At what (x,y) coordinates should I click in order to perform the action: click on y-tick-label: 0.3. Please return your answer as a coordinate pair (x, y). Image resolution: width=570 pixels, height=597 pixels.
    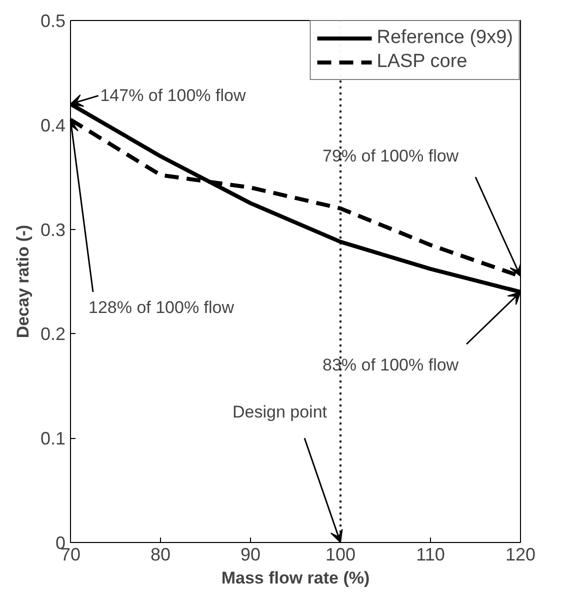
    Looking at the image, I should click on (53, 230).